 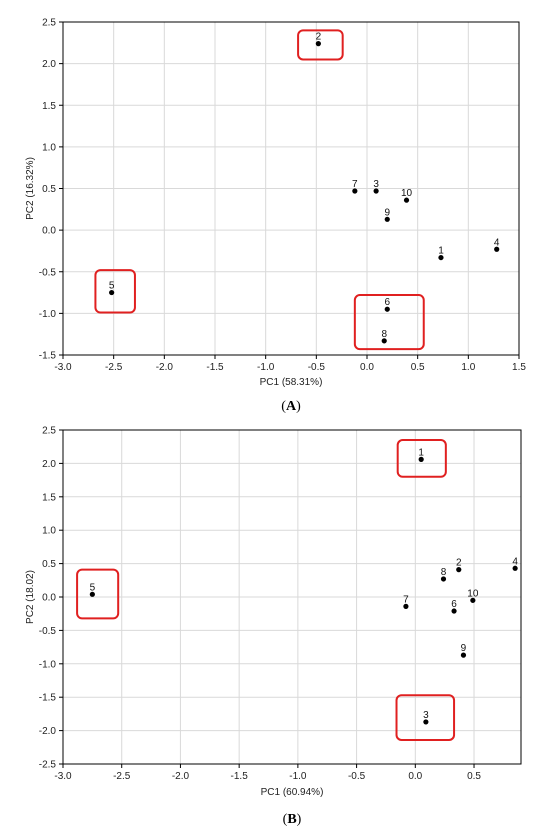 What do you see at coordinates (63, 367) in the screenshot?
I see `chart-a-x-tick-label: -3.0` at bounding box center [63, 367].